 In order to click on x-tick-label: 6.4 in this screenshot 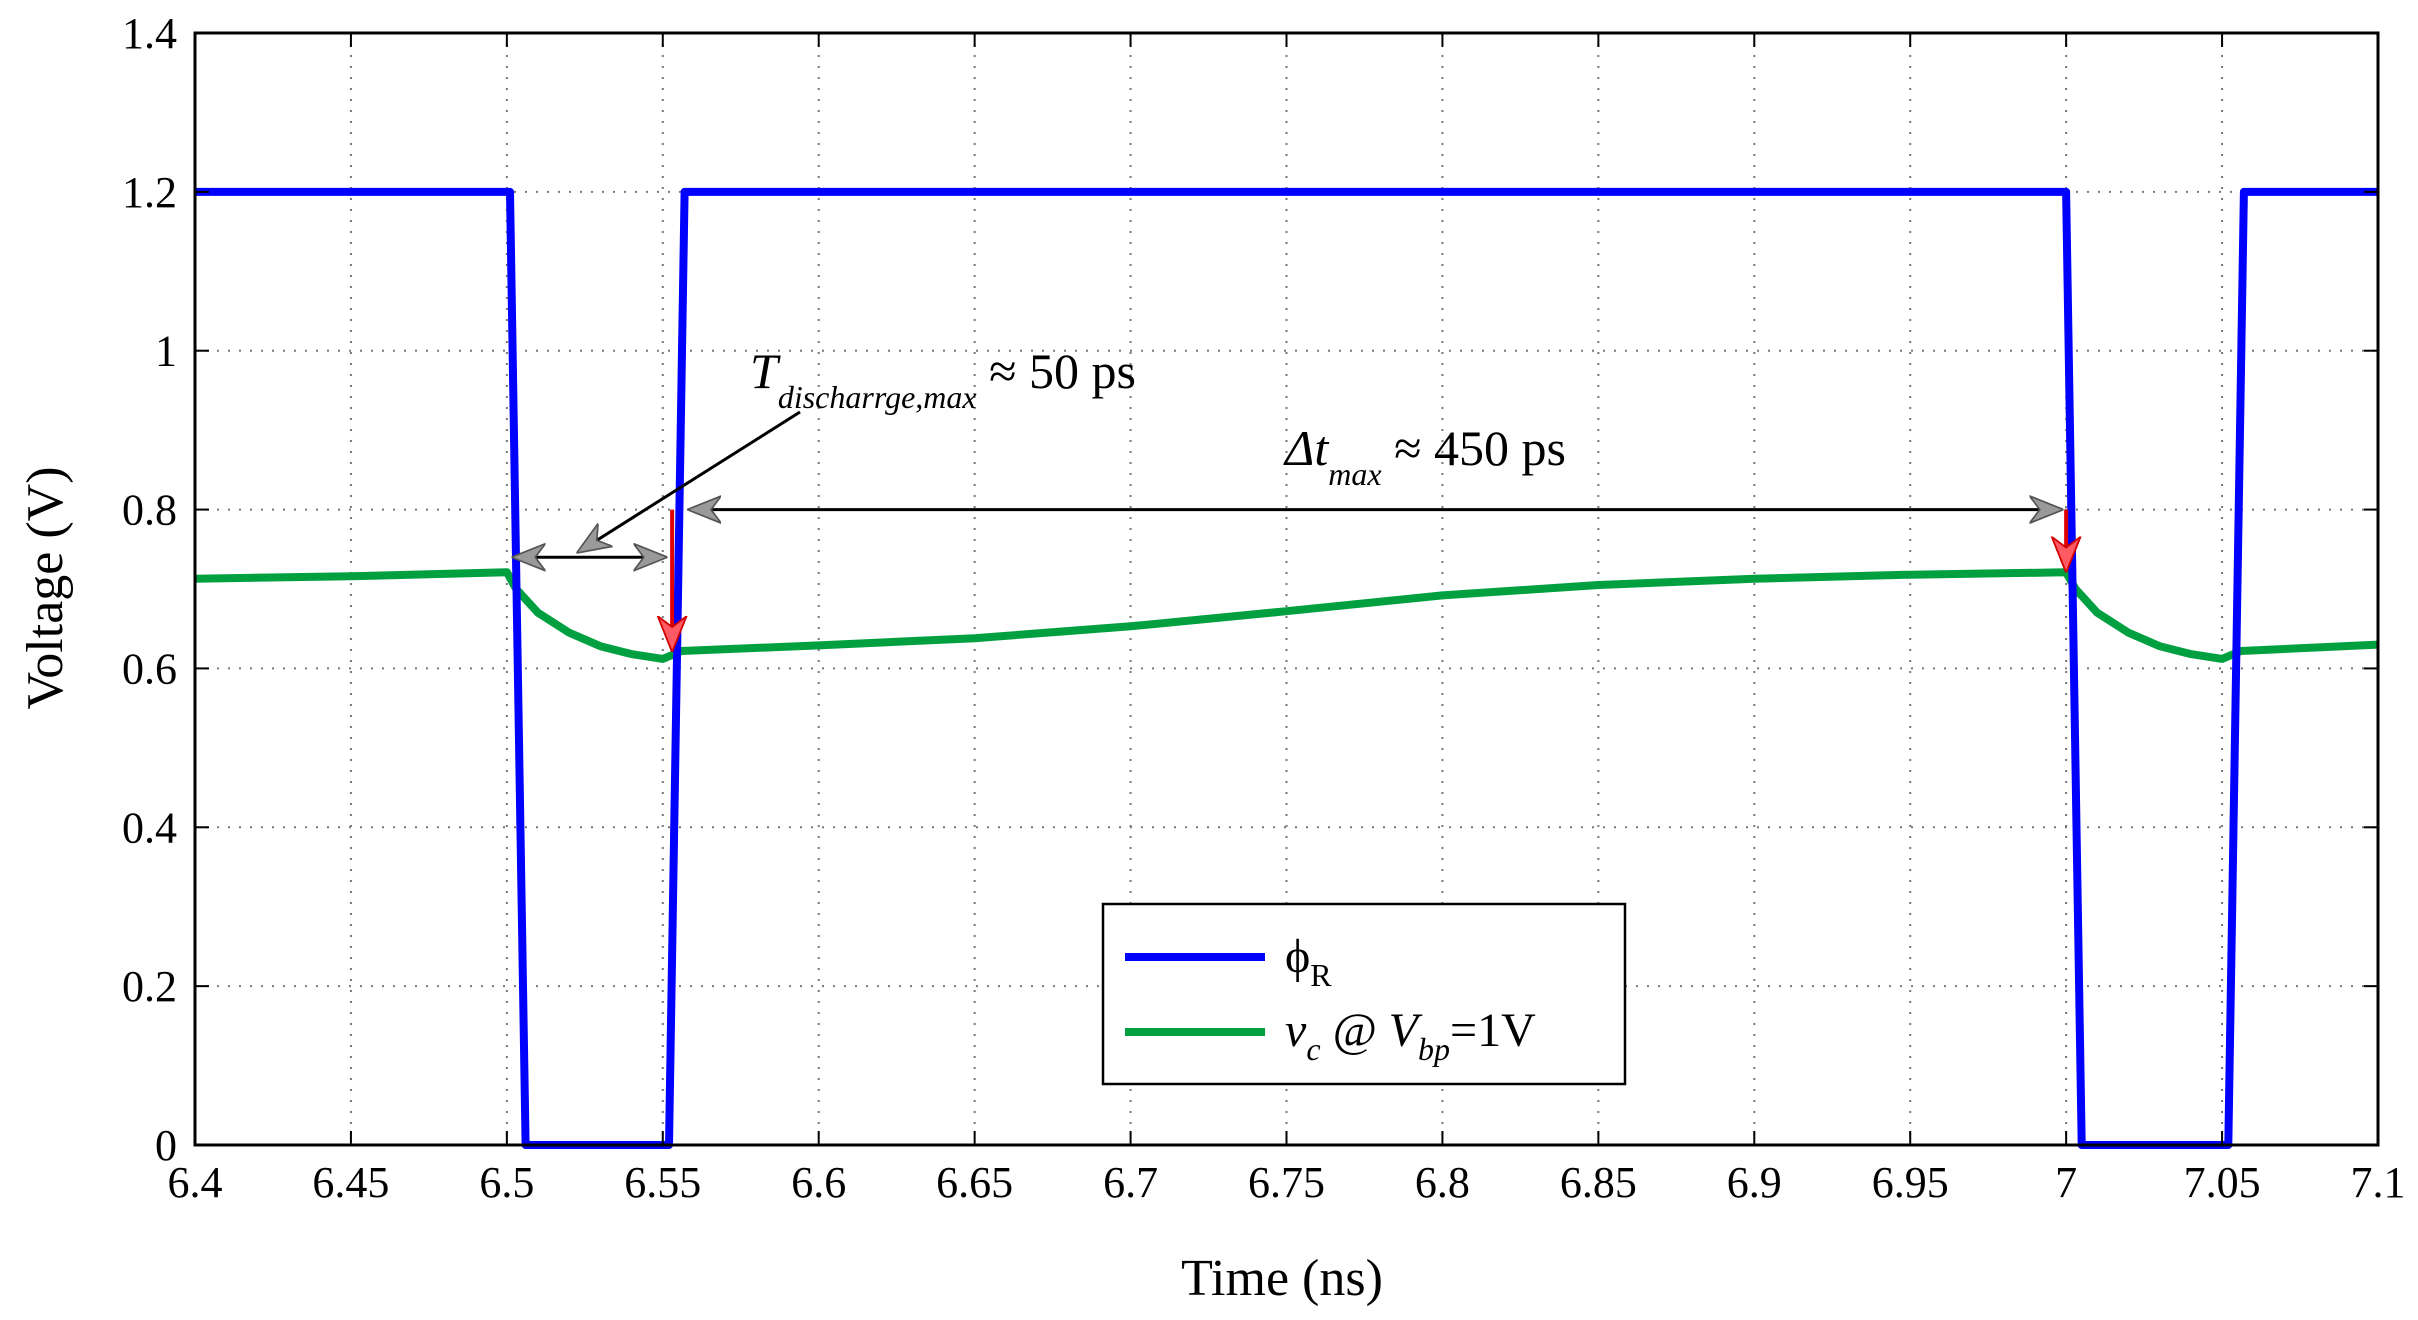, I will do `click(195, 1182)`.